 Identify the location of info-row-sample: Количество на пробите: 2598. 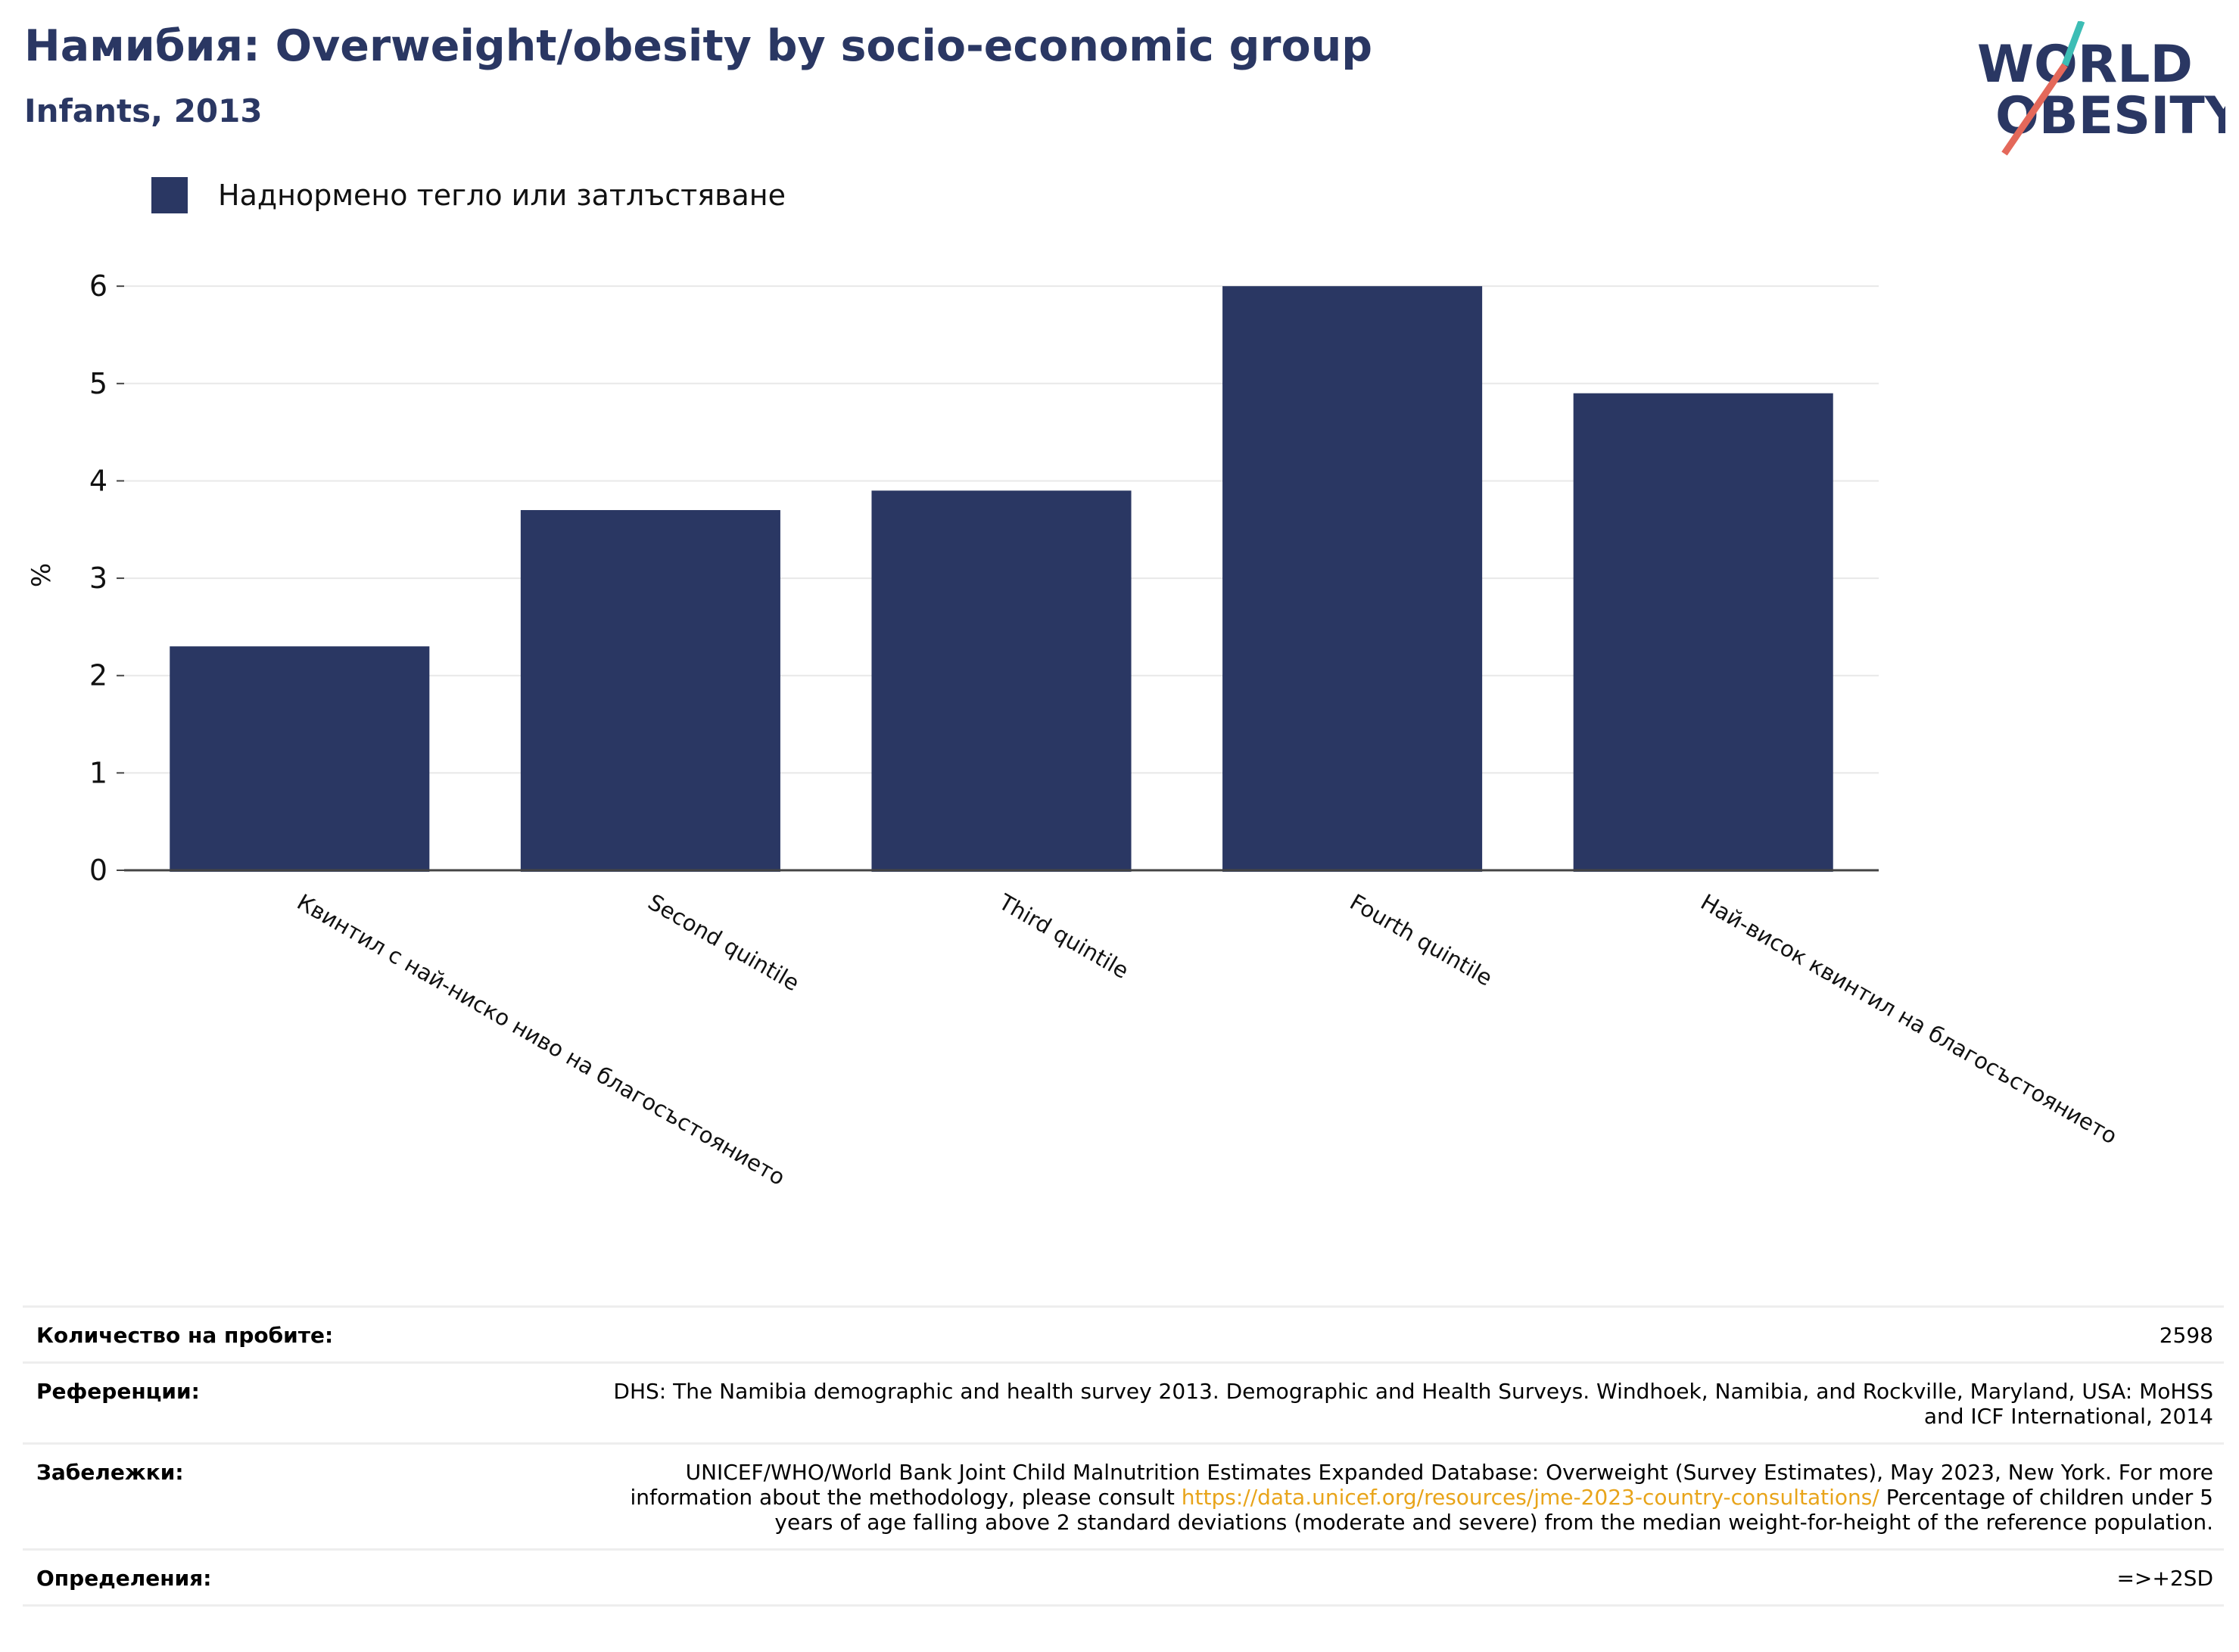
(1124, 1336).